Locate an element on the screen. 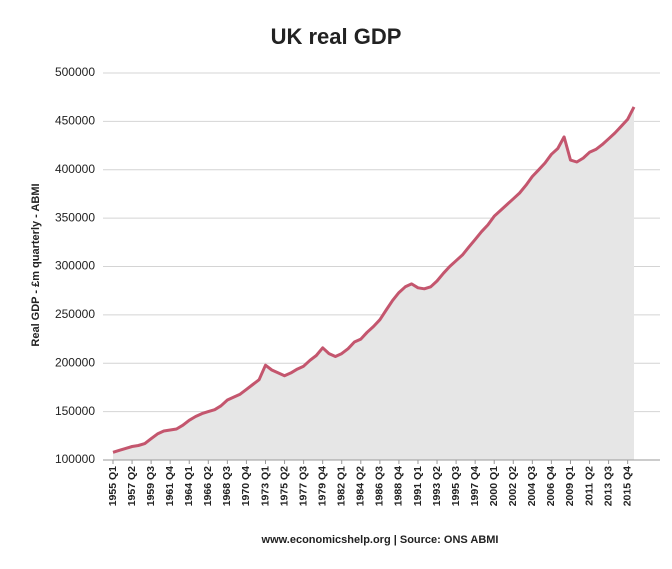 This screenshot has width=672, height=569. x-tick-label: 2009 Q1 is located at coordinates (570, 486).